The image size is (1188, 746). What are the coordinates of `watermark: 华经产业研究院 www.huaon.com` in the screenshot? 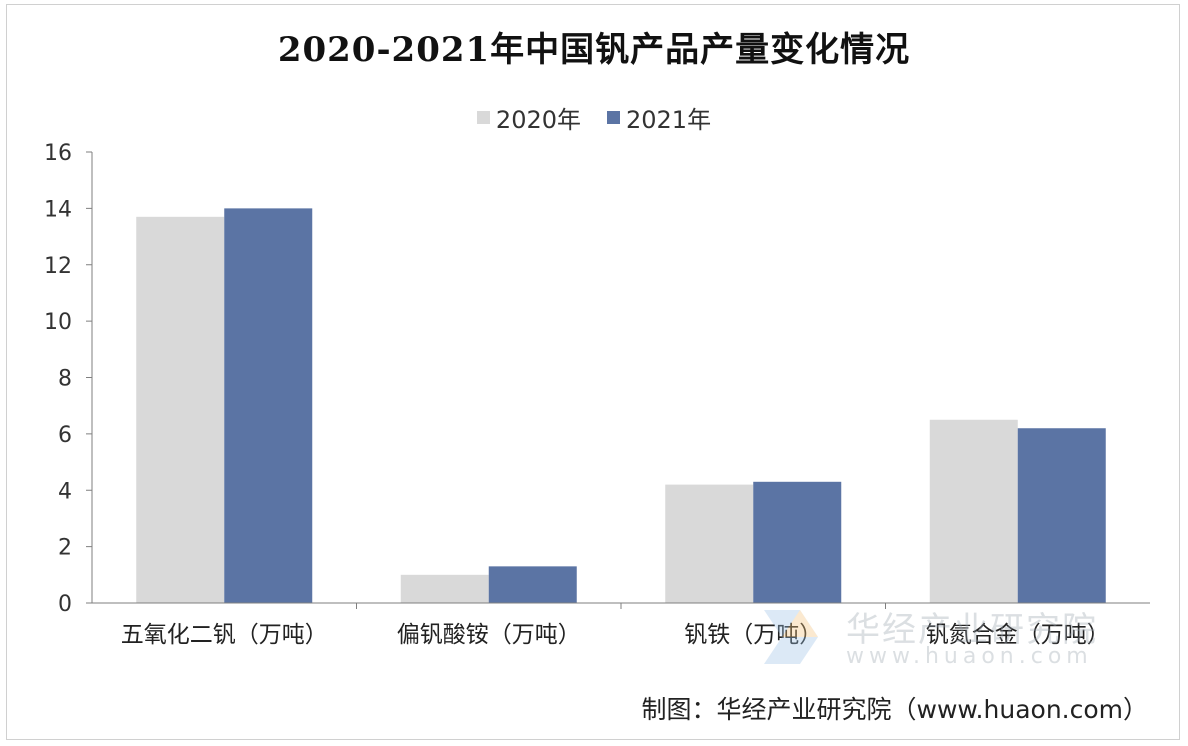 It's located at (940, 638).